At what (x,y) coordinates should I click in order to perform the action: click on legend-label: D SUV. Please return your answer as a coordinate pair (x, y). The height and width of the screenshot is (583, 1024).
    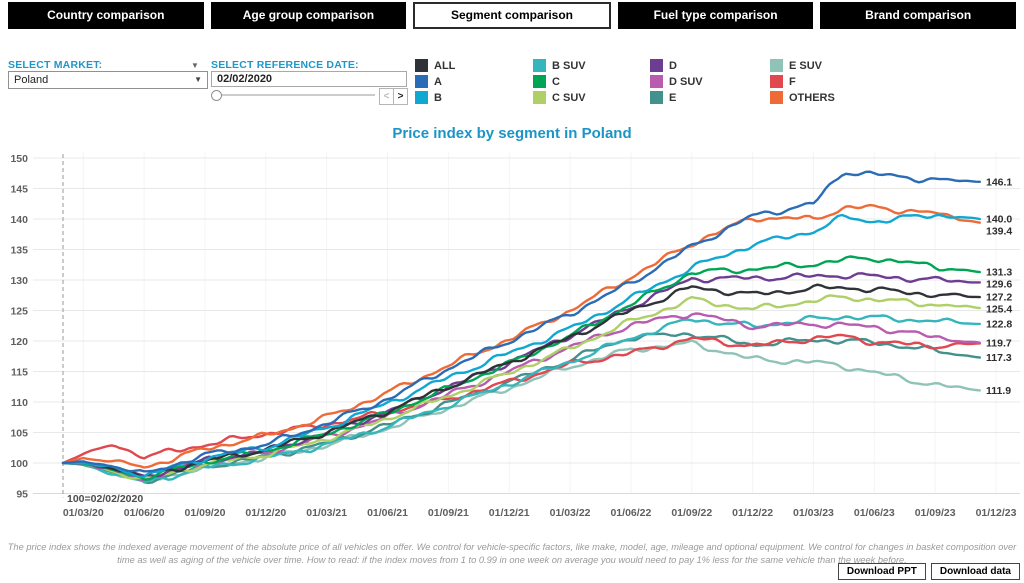
    Looking at the image, I should click on (686, 81).